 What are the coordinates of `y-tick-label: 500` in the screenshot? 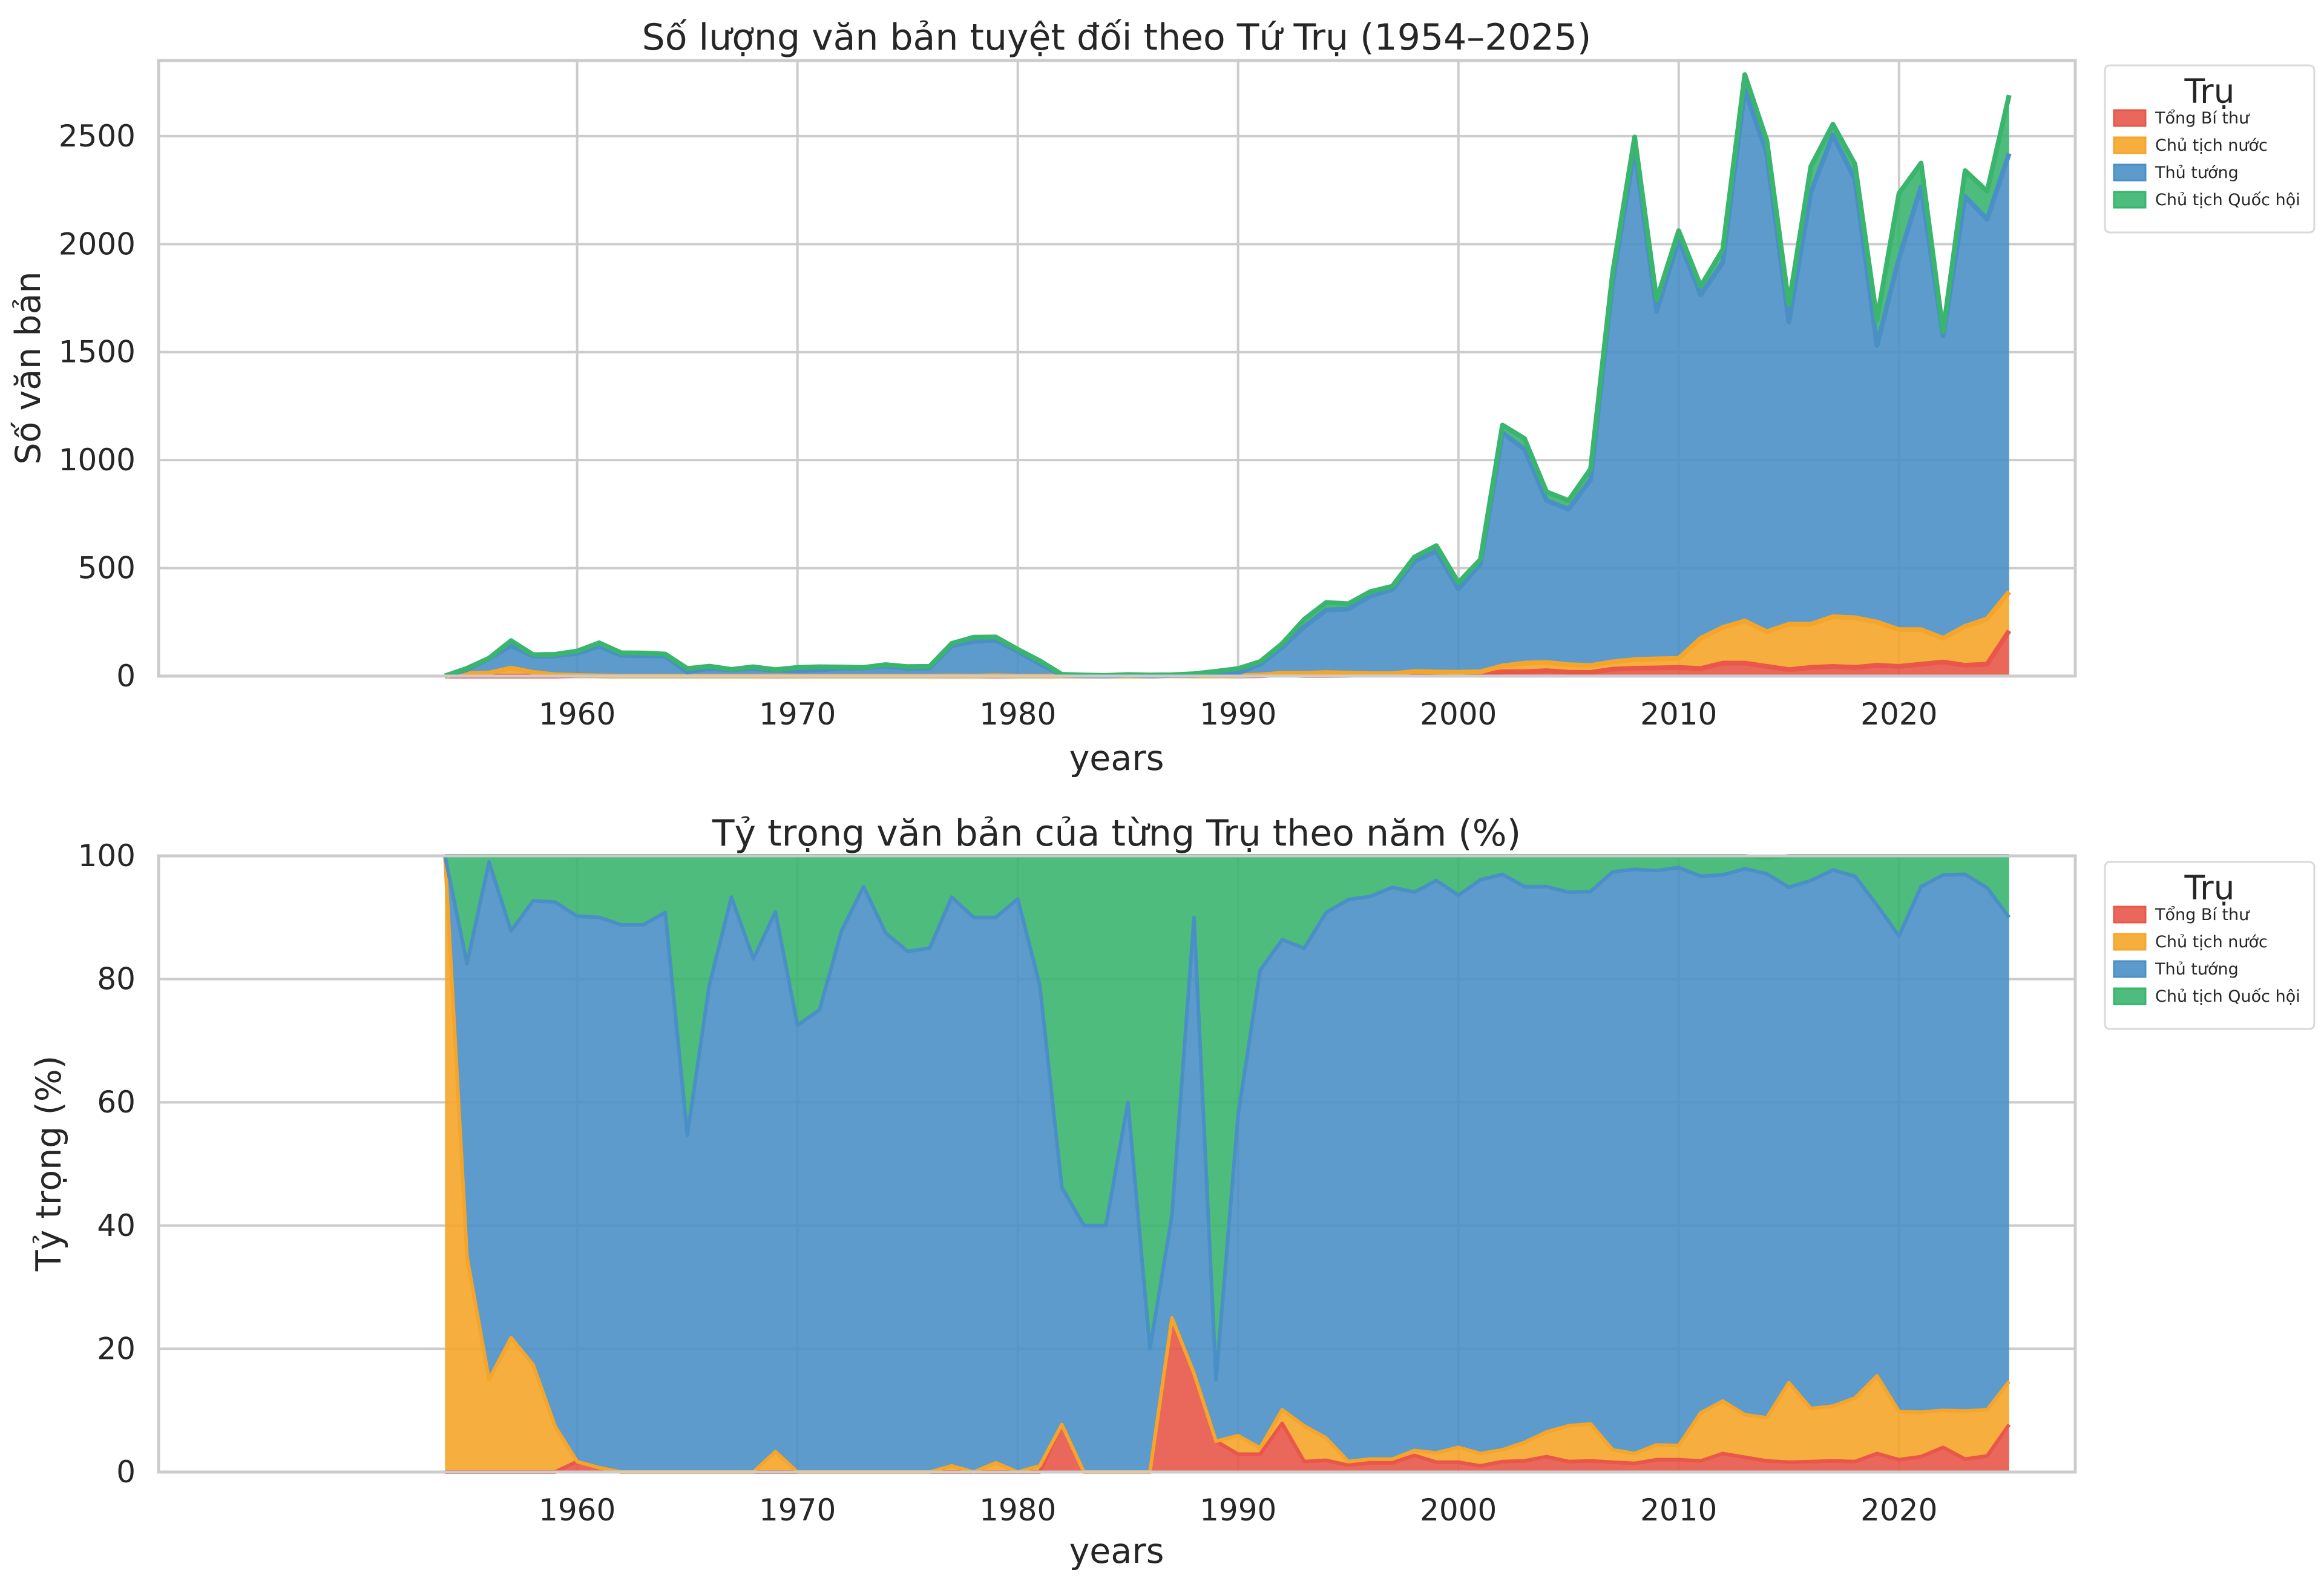 It's located at (107, 568).